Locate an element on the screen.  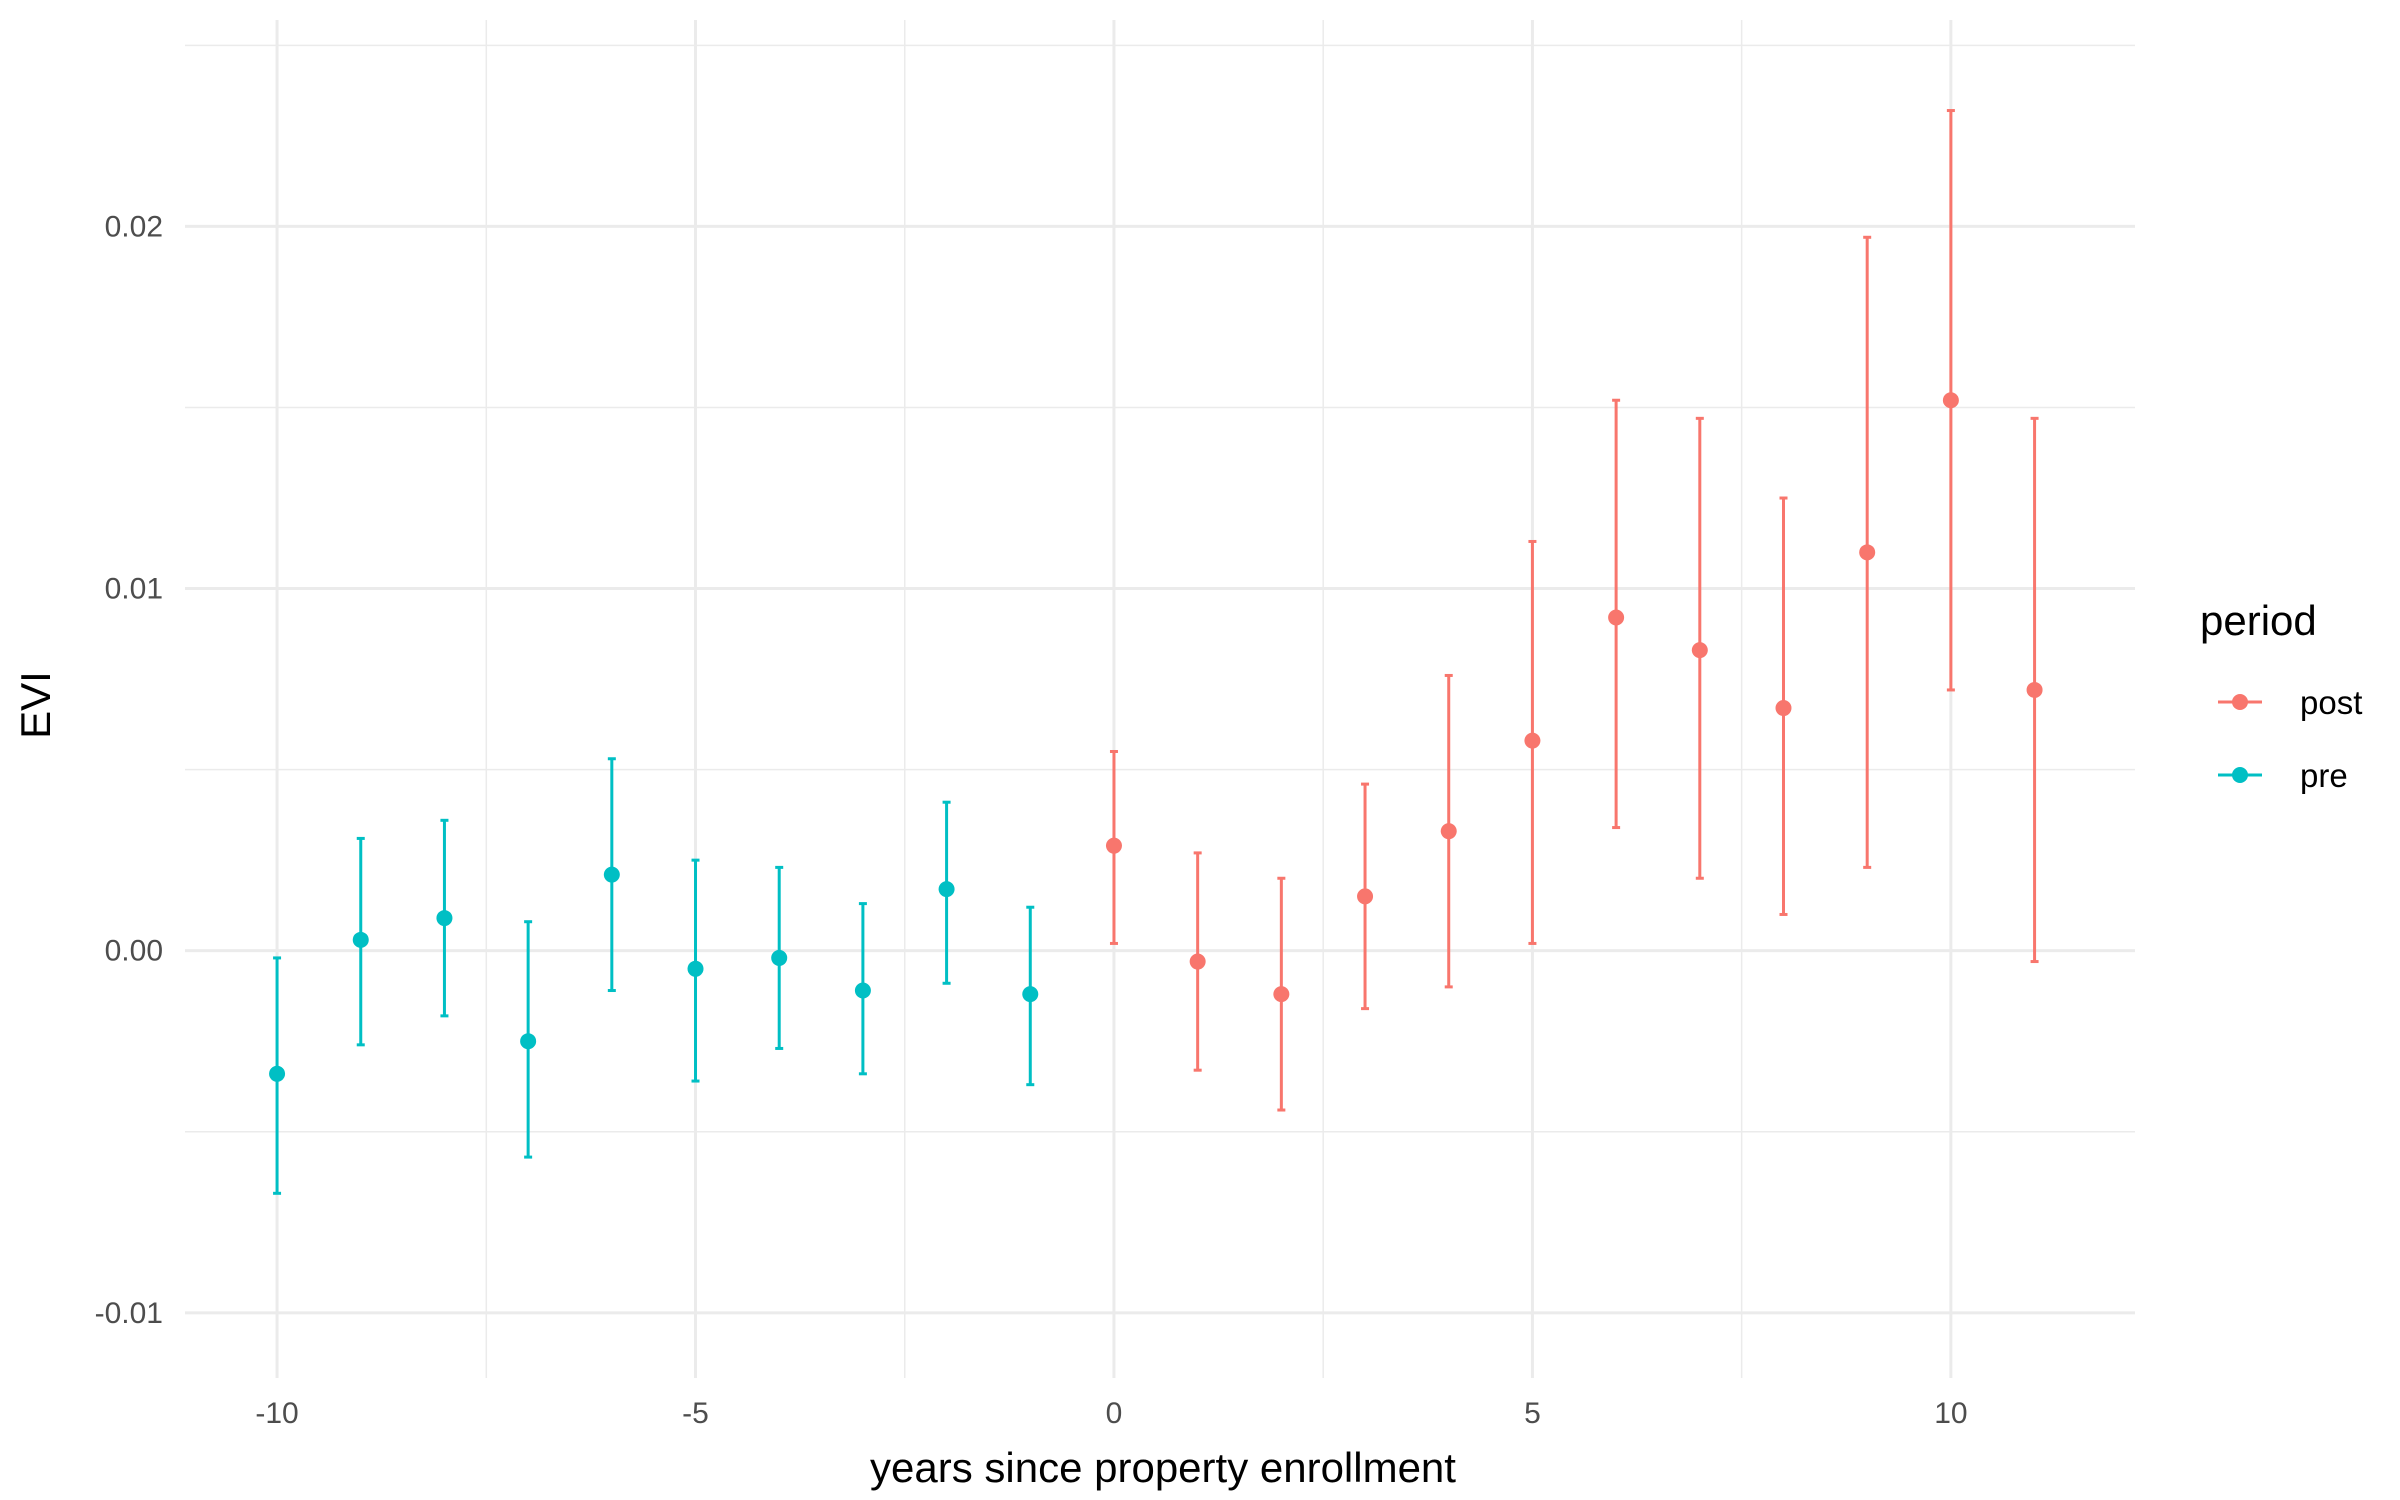
x-tick-label: -10 is located at coordinates (276, 1413).